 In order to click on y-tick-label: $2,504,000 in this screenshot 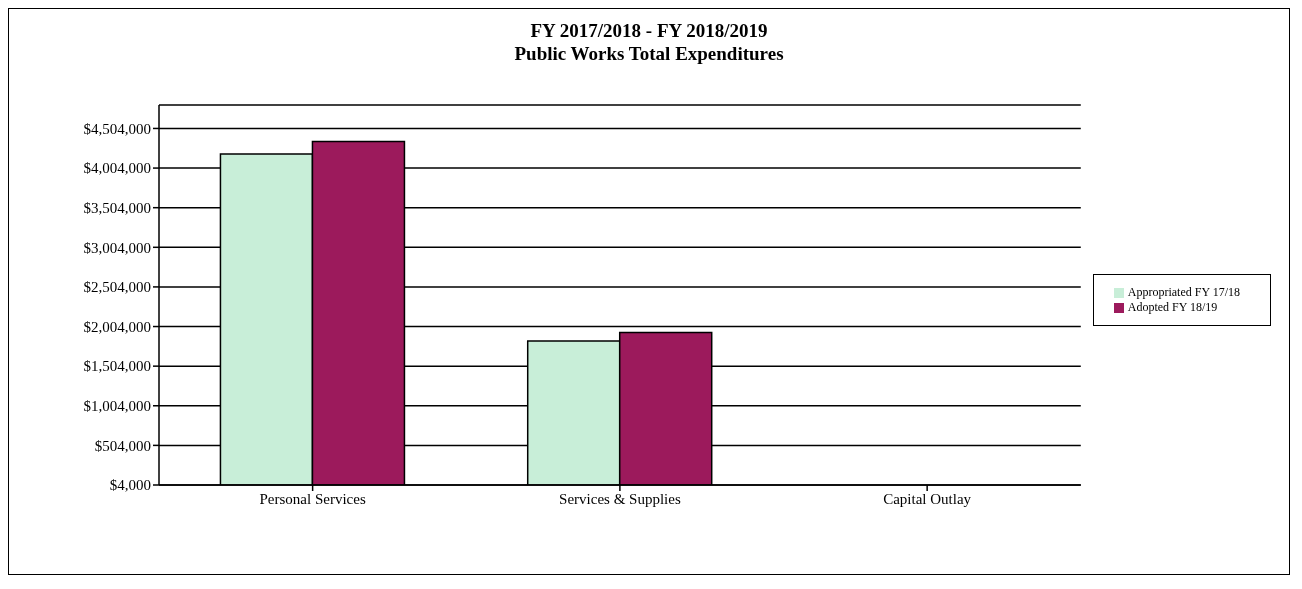, I will do `click(117, 287)`.